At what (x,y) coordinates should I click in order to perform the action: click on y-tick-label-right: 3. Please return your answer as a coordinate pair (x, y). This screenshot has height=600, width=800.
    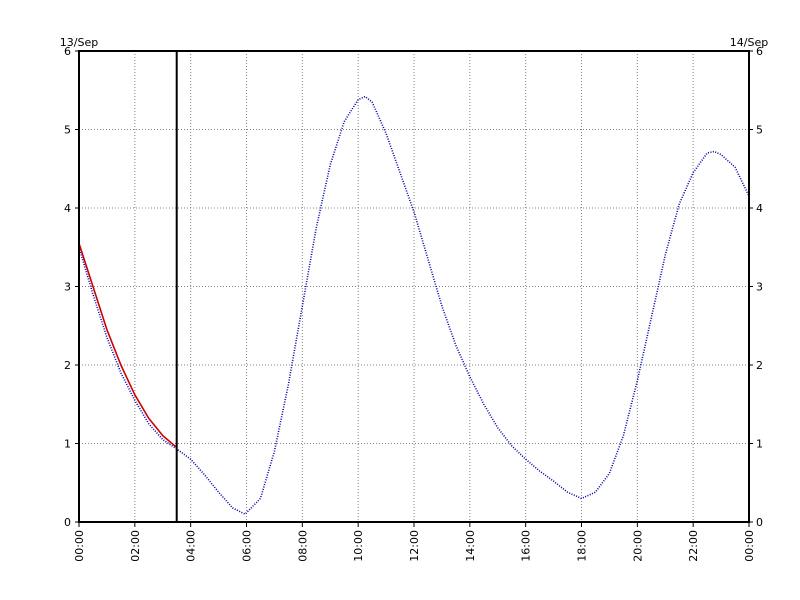
    Looking at the image, I should click on (759, 287).